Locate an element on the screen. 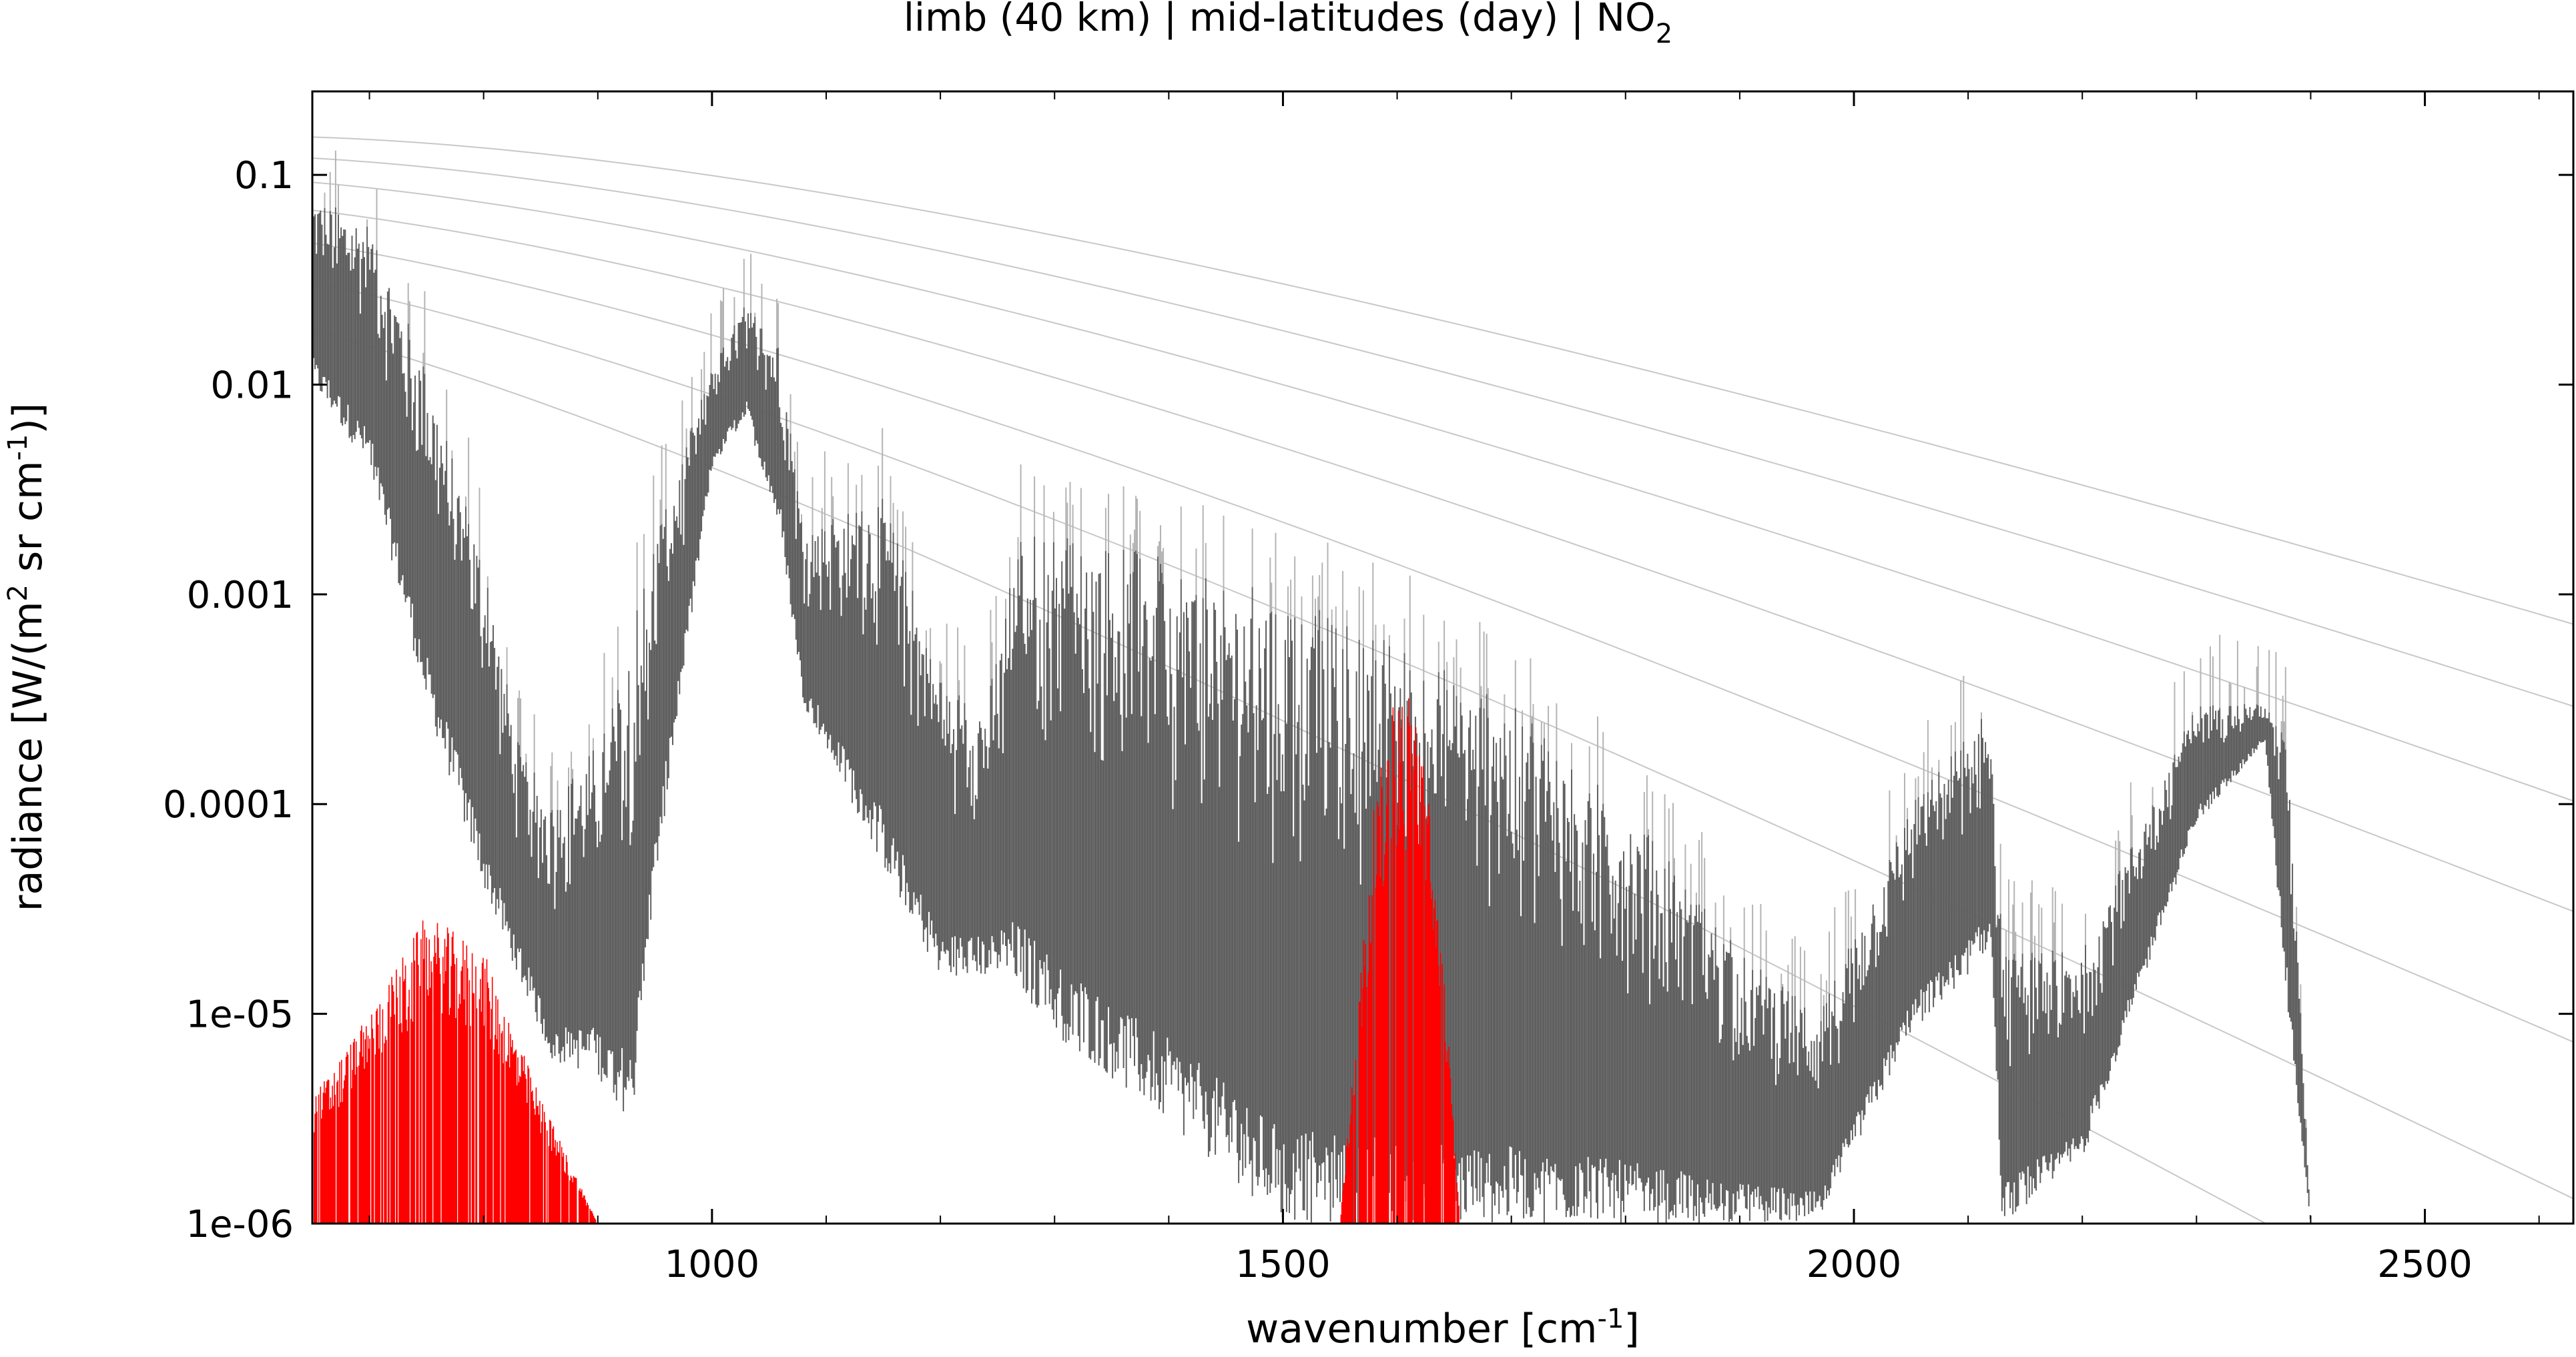 This screenshot has width=2576, height=1357. title-subscript: 2 is located at coordinates (1664, 34).